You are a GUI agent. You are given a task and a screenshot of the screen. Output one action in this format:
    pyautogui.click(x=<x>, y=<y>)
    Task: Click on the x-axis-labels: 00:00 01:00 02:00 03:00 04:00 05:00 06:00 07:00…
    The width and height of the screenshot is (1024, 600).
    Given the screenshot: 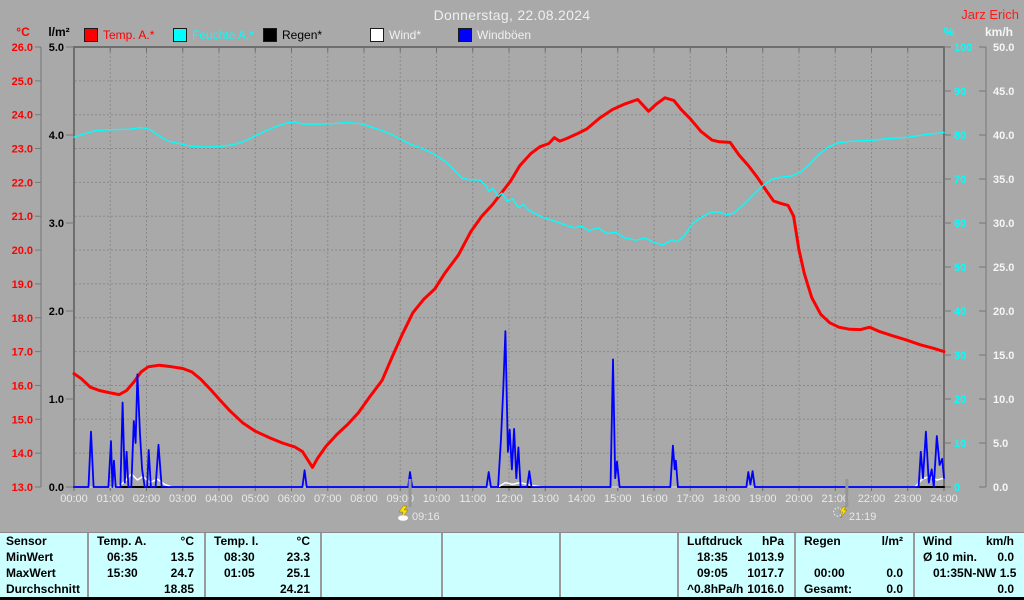 What is the action you would take?
    pyautogui.click(x=509, y=499)
    